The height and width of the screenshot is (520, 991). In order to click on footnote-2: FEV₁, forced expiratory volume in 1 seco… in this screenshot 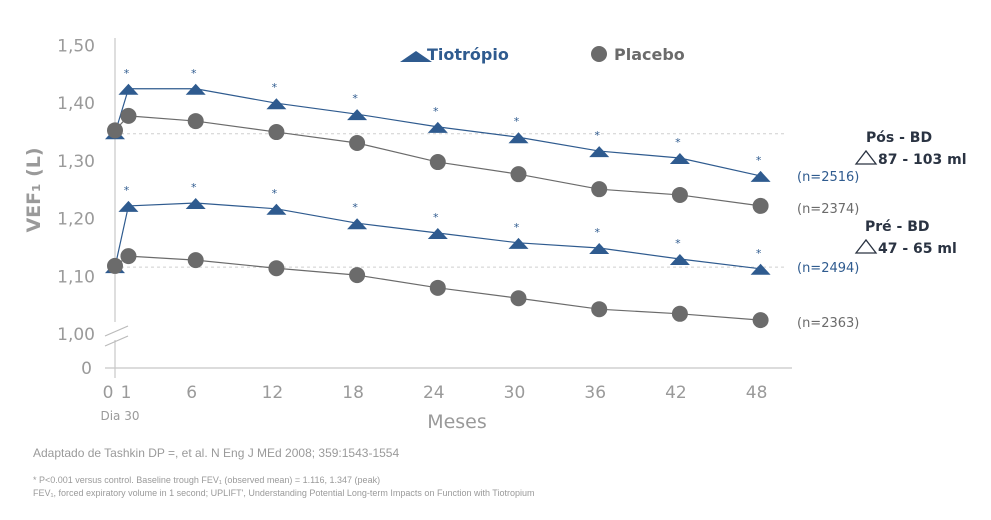, I will do `click(284, 493)`.